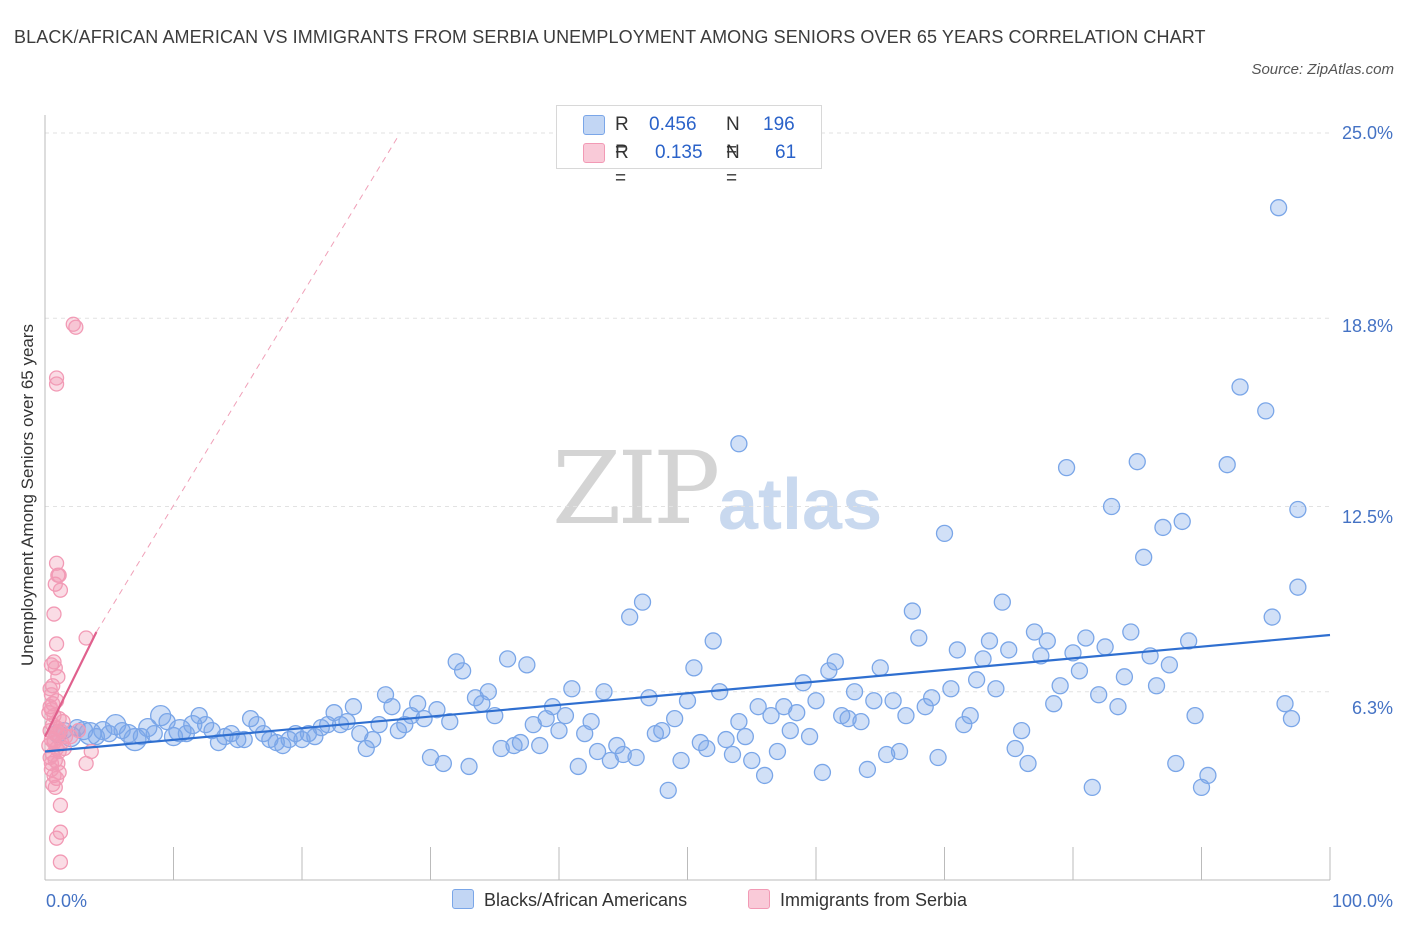 The image size is (1406, 930). I want to click on trend-line-serbia-extension, so click(247, 384).